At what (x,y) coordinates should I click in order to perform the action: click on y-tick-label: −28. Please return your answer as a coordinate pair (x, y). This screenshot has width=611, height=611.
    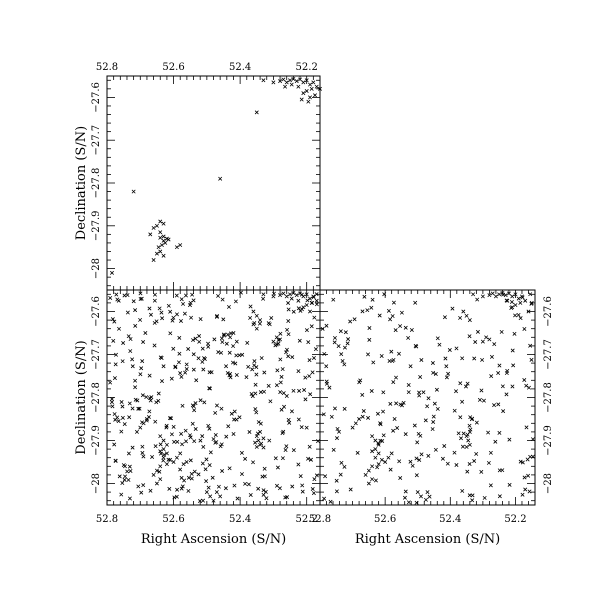
    Looking at the image, I should click on (96, 268).